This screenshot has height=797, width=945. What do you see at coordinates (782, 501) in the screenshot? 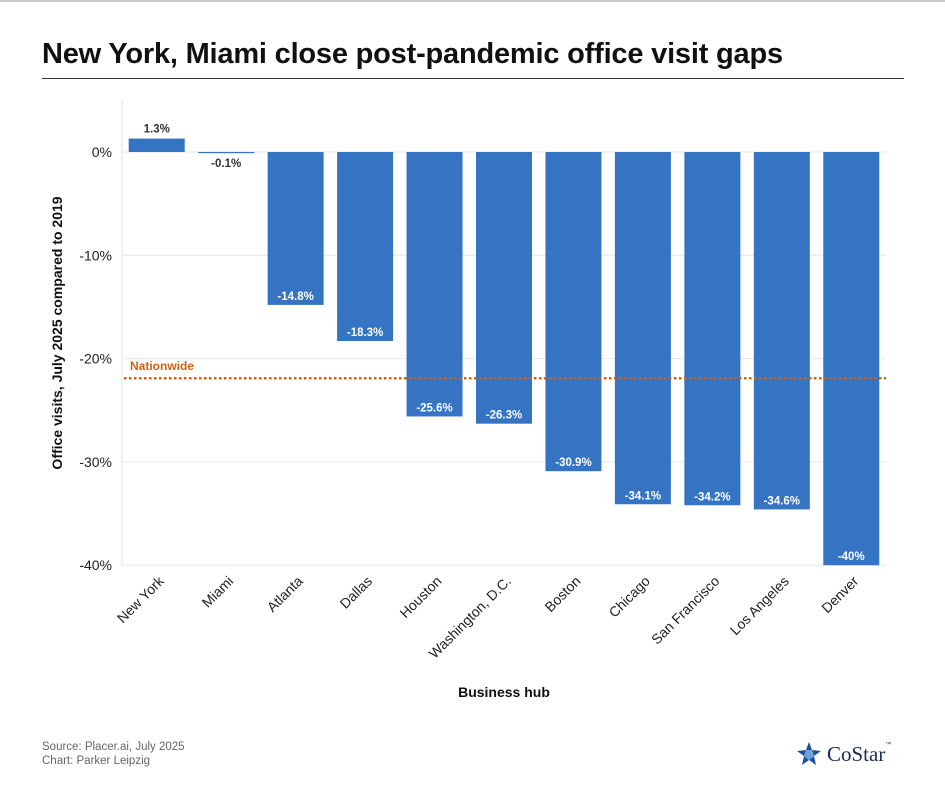
I see `data-label: -34.6%` at bounding box center [782, 501].